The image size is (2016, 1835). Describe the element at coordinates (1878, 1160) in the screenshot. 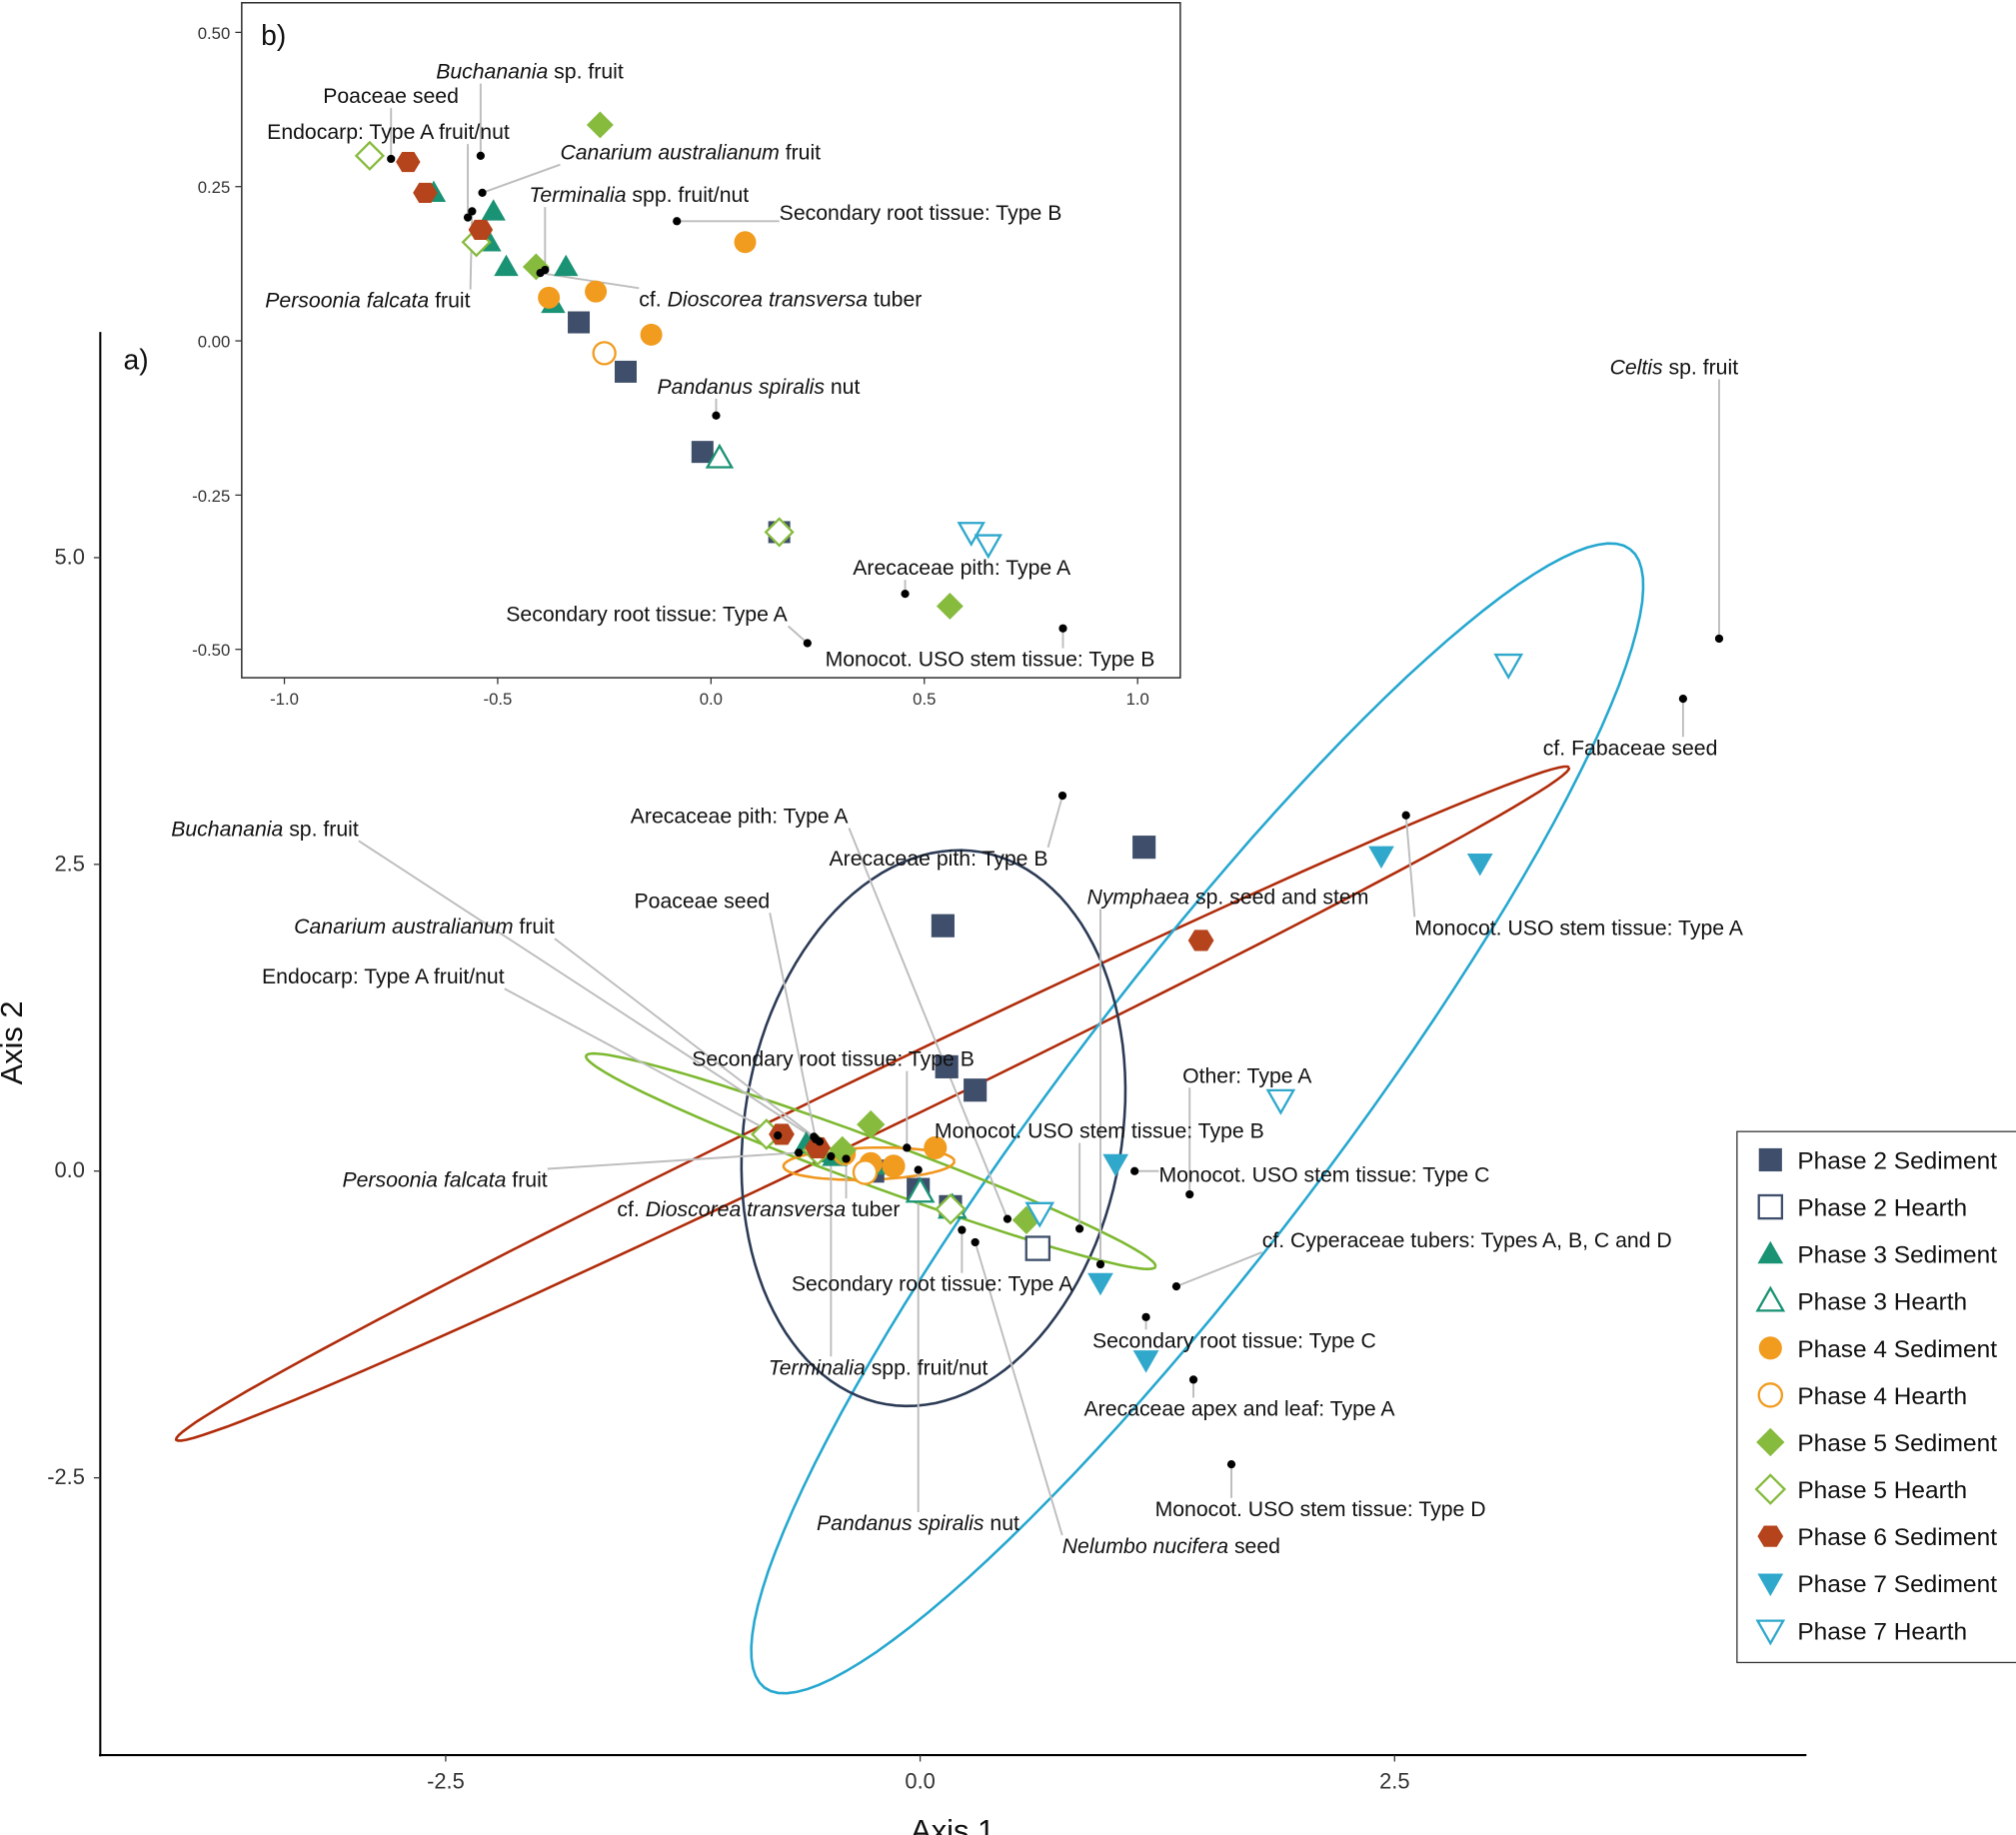

I see `legend-item-p2s: Phase 2 Sediment` at that location.